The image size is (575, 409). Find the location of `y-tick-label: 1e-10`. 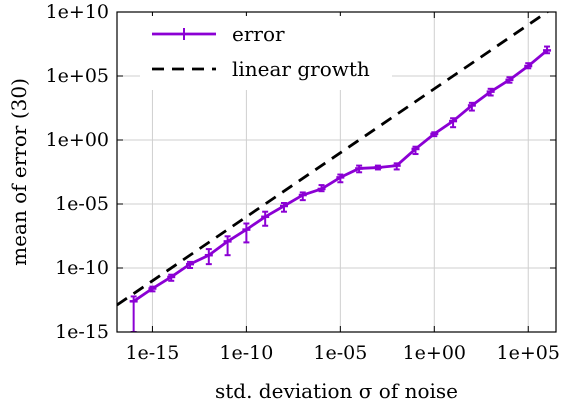

y-tick-label: 1e-10 is located at coordinates (82, 268).